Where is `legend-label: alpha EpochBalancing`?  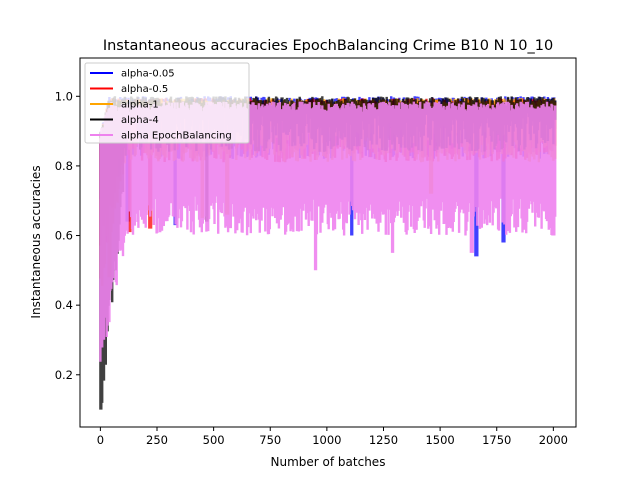 legend-label: alpha EpochBalancing is located at coordinates (176, 136).